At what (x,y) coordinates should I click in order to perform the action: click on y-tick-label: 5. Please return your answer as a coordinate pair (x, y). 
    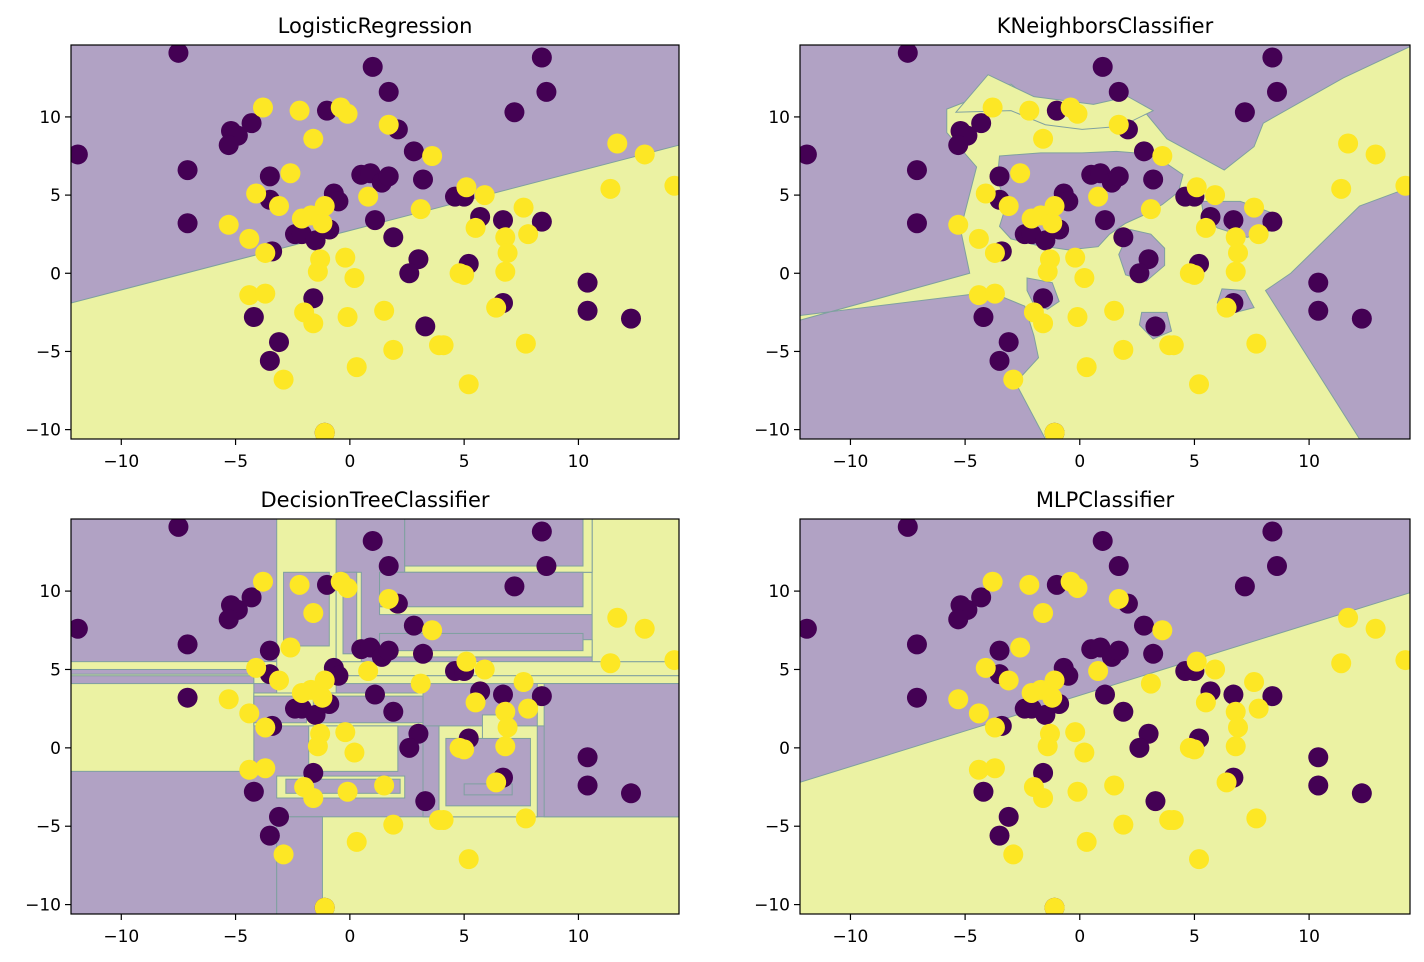
    Looking at the image, I should click on (784, 196).